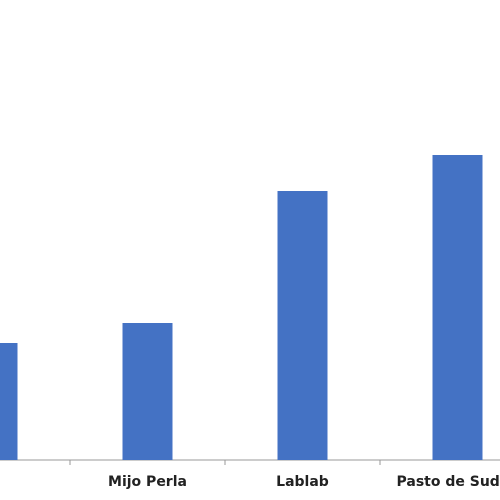 The image size is (500, 500). Describe the element at coordinates (147, 482) in the screenshot. I see `x-tick-label: Mijo Perla` at that location.